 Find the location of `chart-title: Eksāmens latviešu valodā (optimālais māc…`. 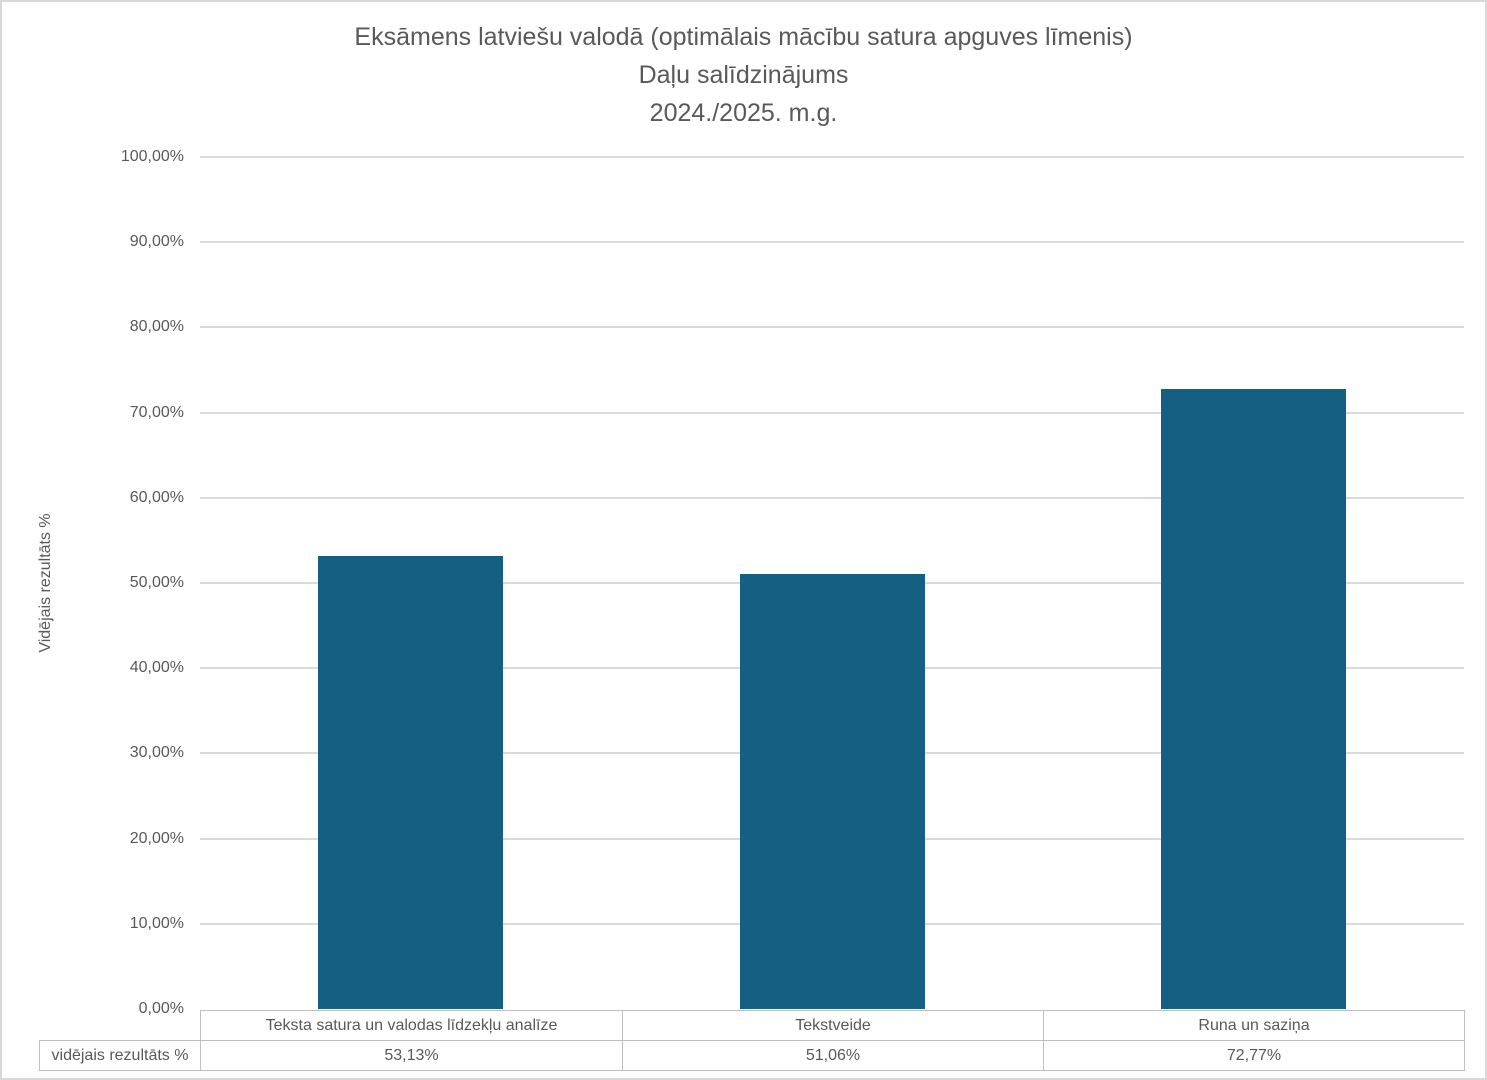

chart-title: Eksāmens latviešu valodā (optimālais māc… is located at coordinates (743, 75).